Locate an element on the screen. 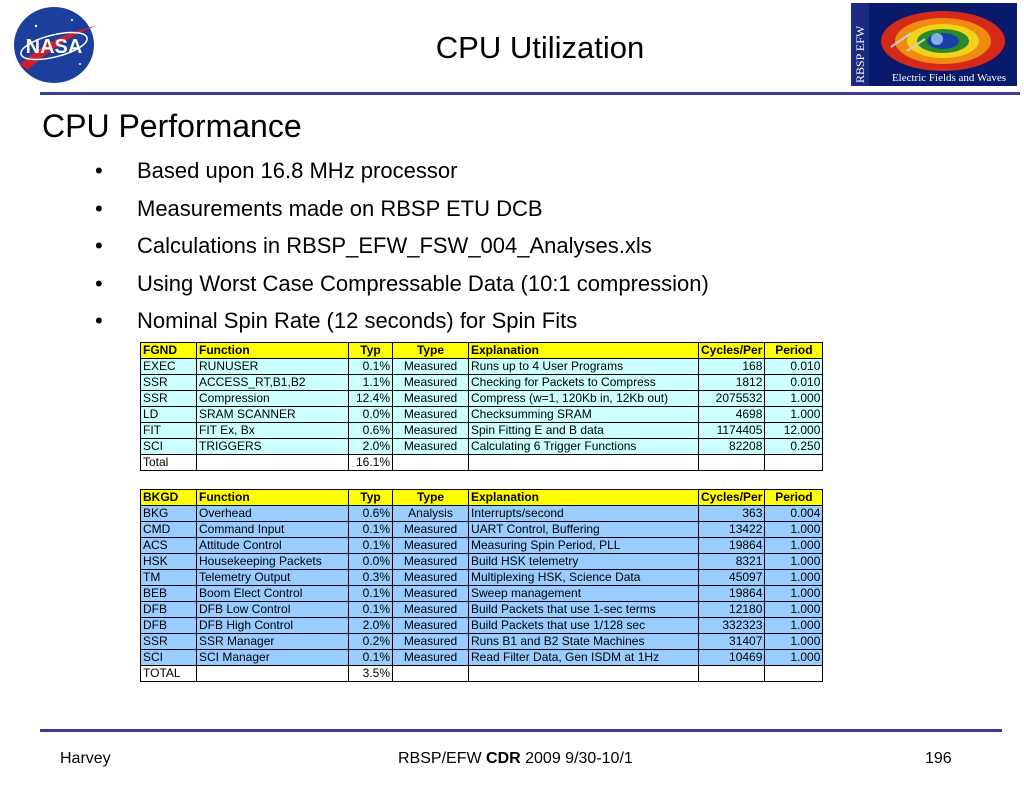 The image size is (1024, 791). cell-cycles-per: 332323 is located at coordinates (731, 625).